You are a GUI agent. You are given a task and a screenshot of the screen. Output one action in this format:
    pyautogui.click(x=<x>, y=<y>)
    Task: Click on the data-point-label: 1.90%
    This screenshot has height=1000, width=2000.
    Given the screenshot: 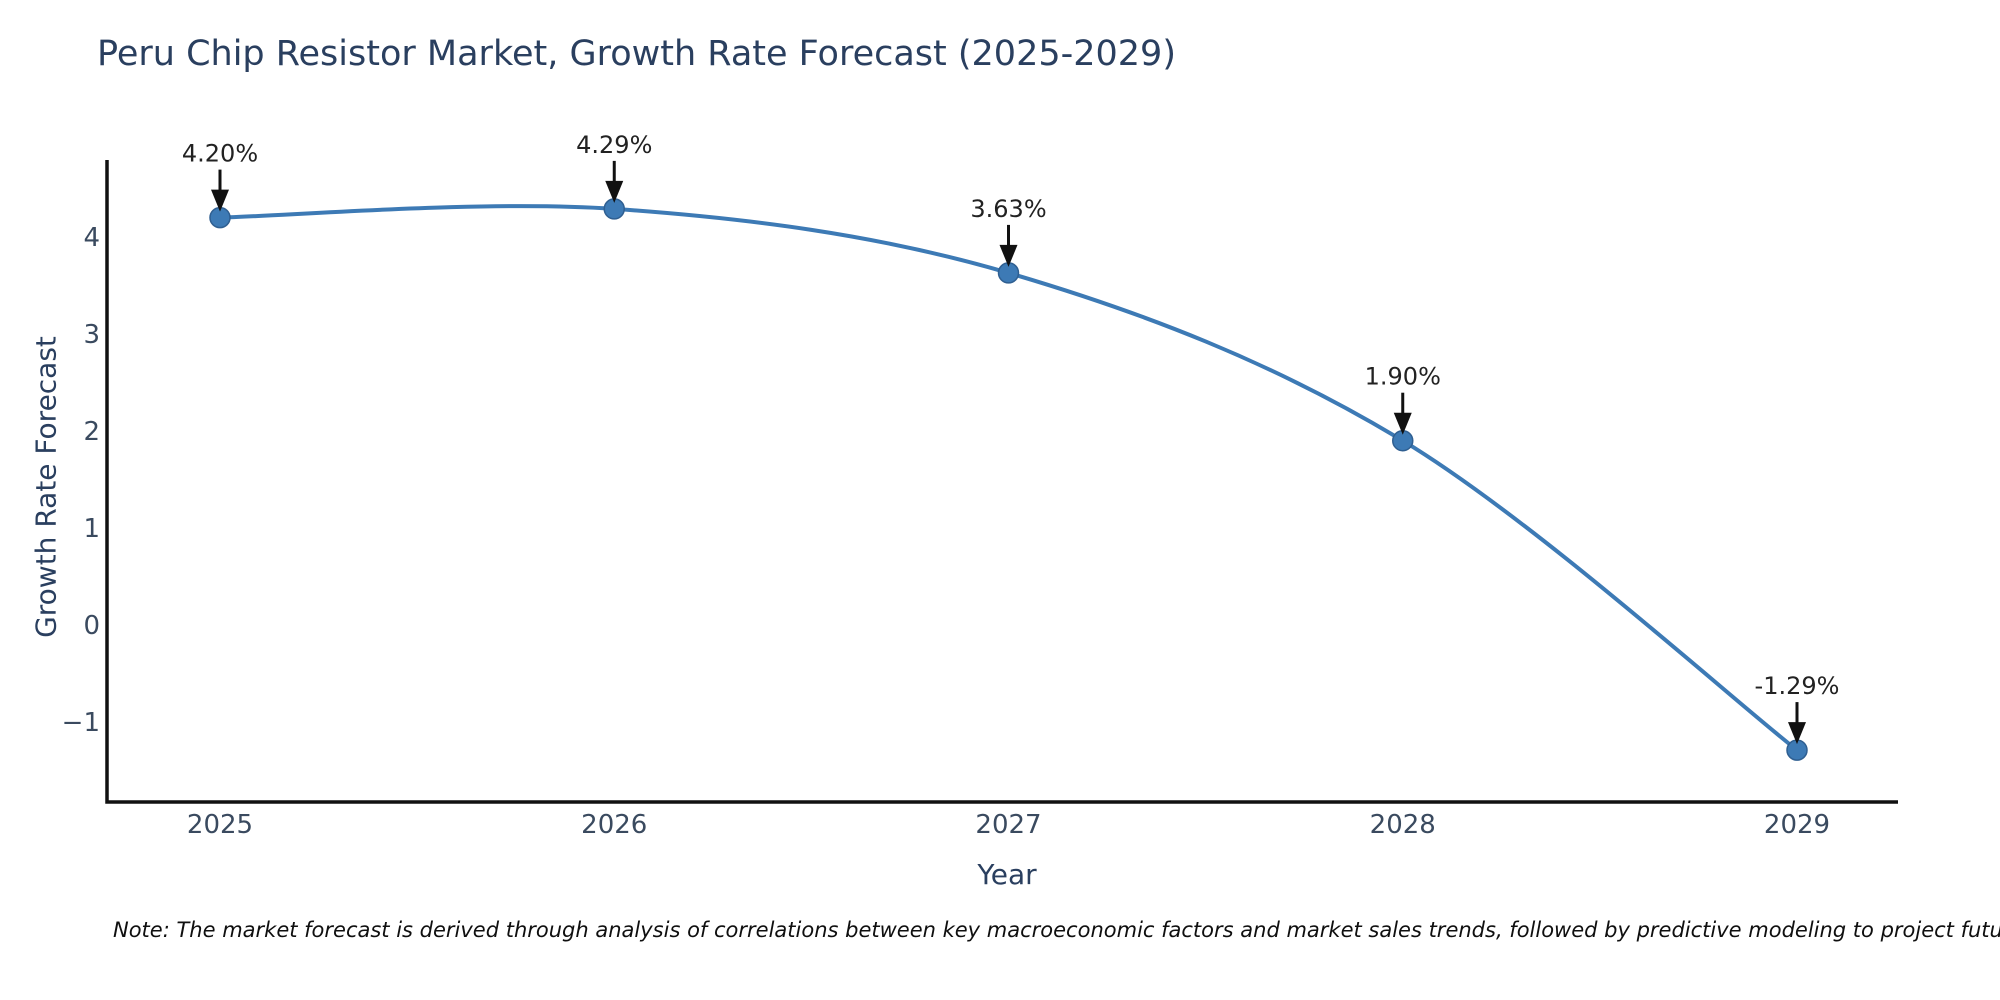 What is the action you would take?
    pyautogui.click(x=1403, y=377)
    